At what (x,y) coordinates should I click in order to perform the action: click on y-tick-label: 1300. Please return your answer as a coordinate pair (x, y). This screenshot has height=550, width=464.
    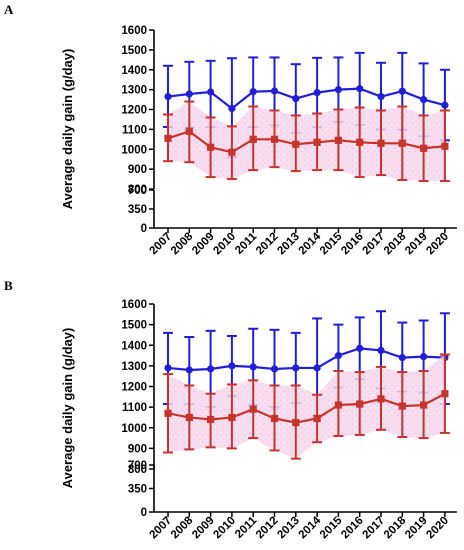
    Looking at the image, I should click on (134, 91).